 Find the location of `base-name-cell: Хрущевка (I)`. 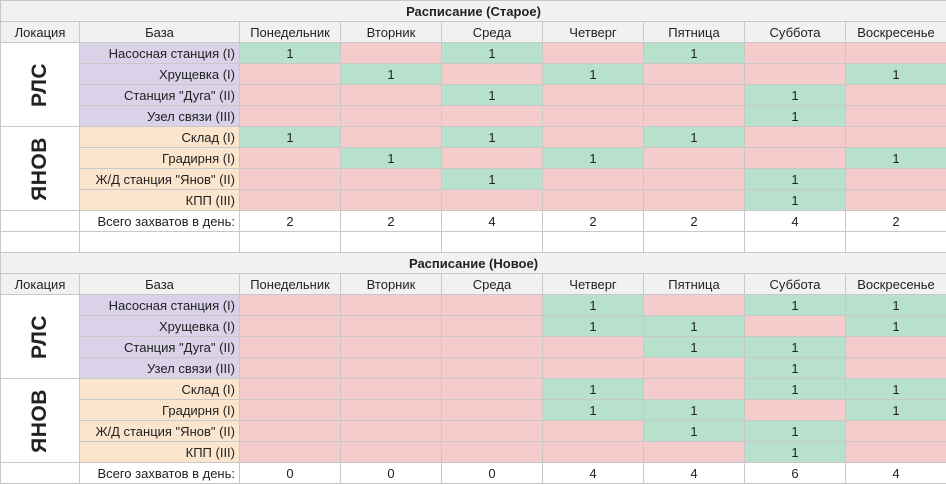

base-name-cell: Хрущевка (I) is located at coordinates (159, 326).